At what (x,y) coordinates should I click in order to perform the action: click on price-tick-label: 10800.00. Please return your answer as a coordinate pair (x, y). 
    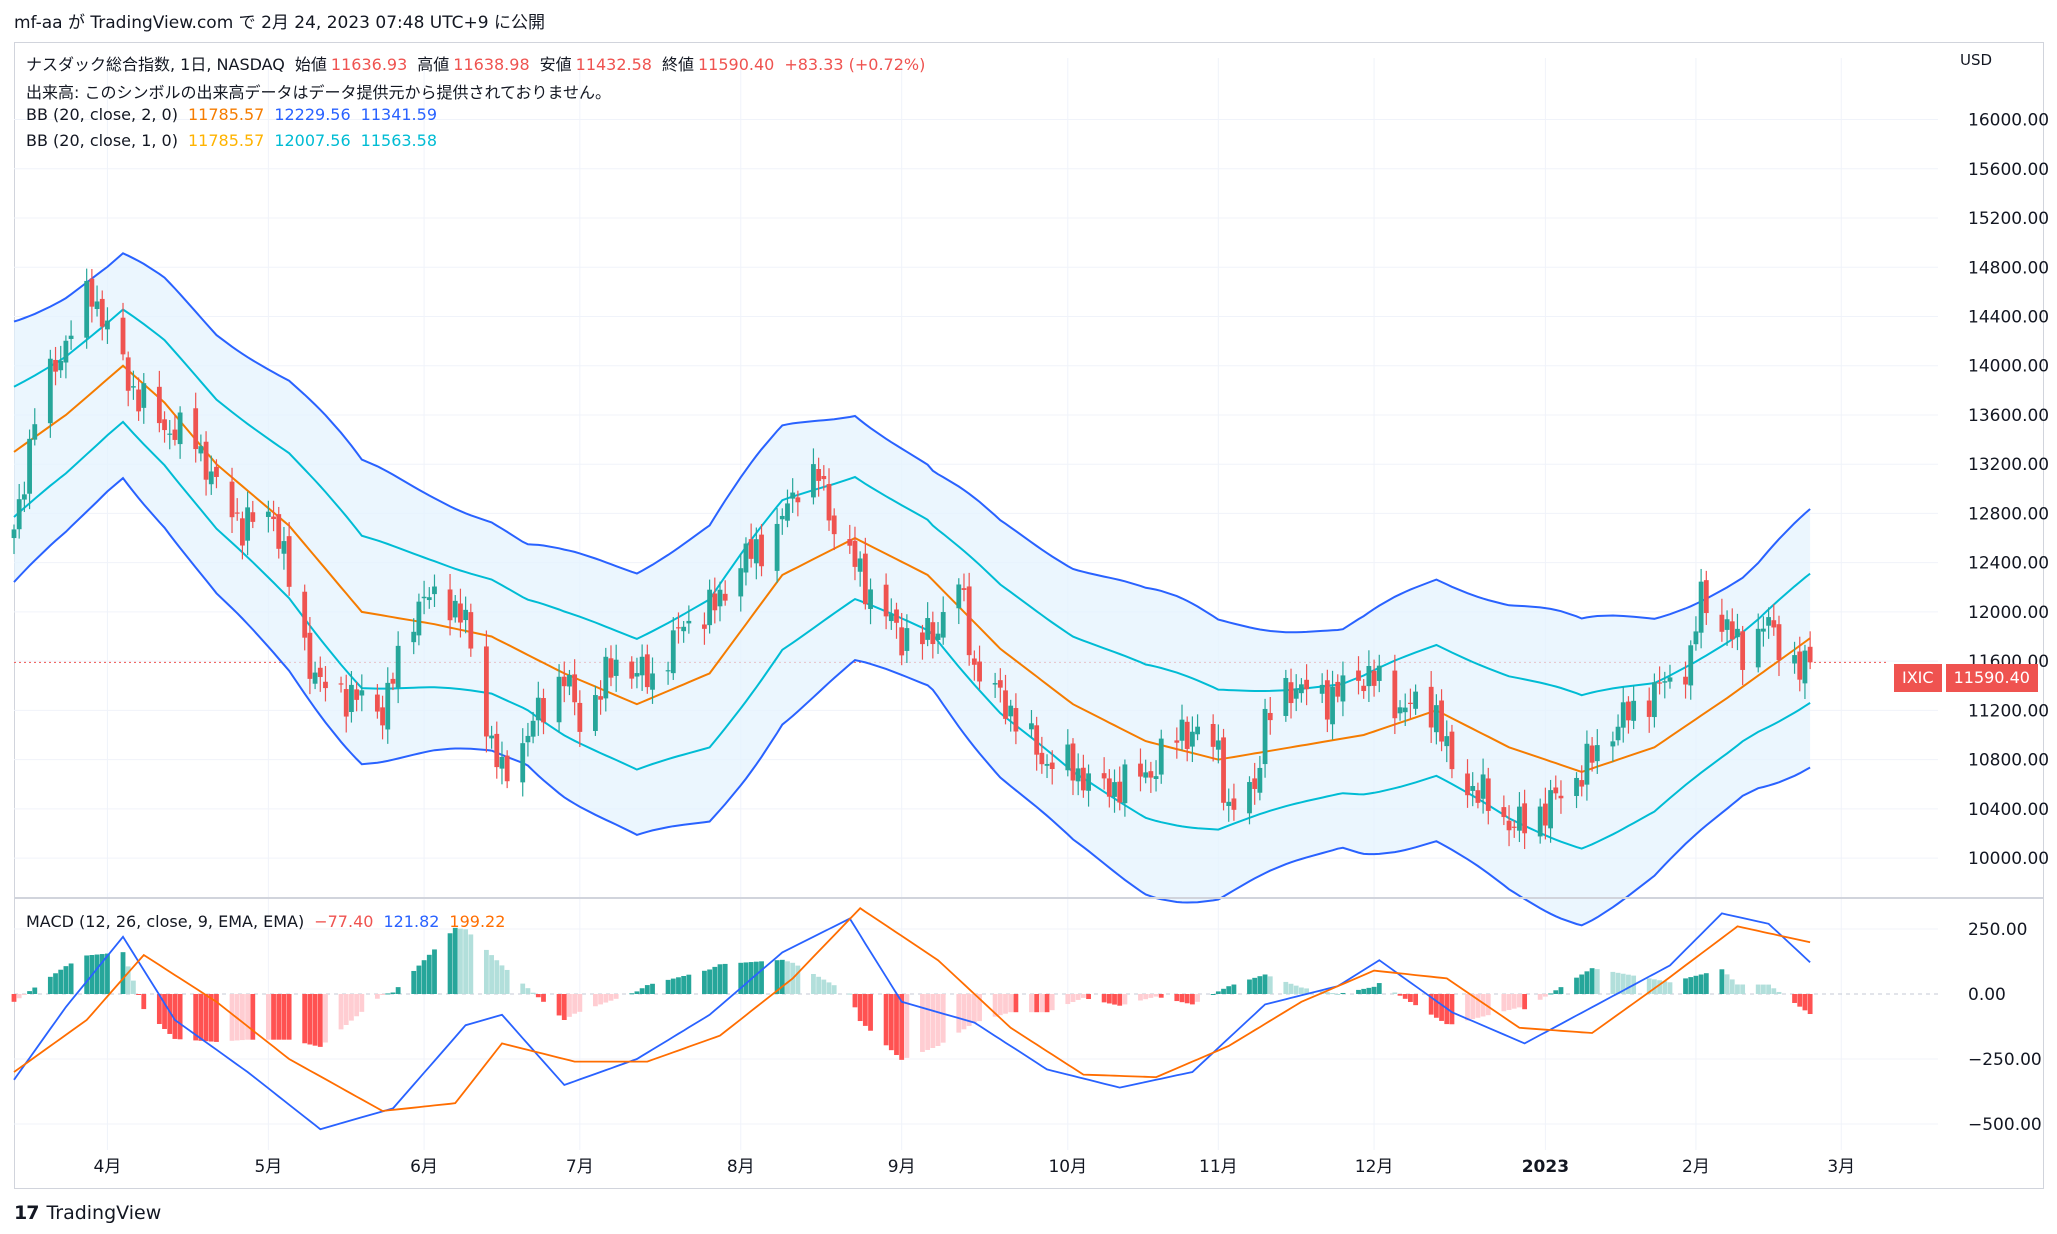
    Looking at the image, I should click on (2008, 761).